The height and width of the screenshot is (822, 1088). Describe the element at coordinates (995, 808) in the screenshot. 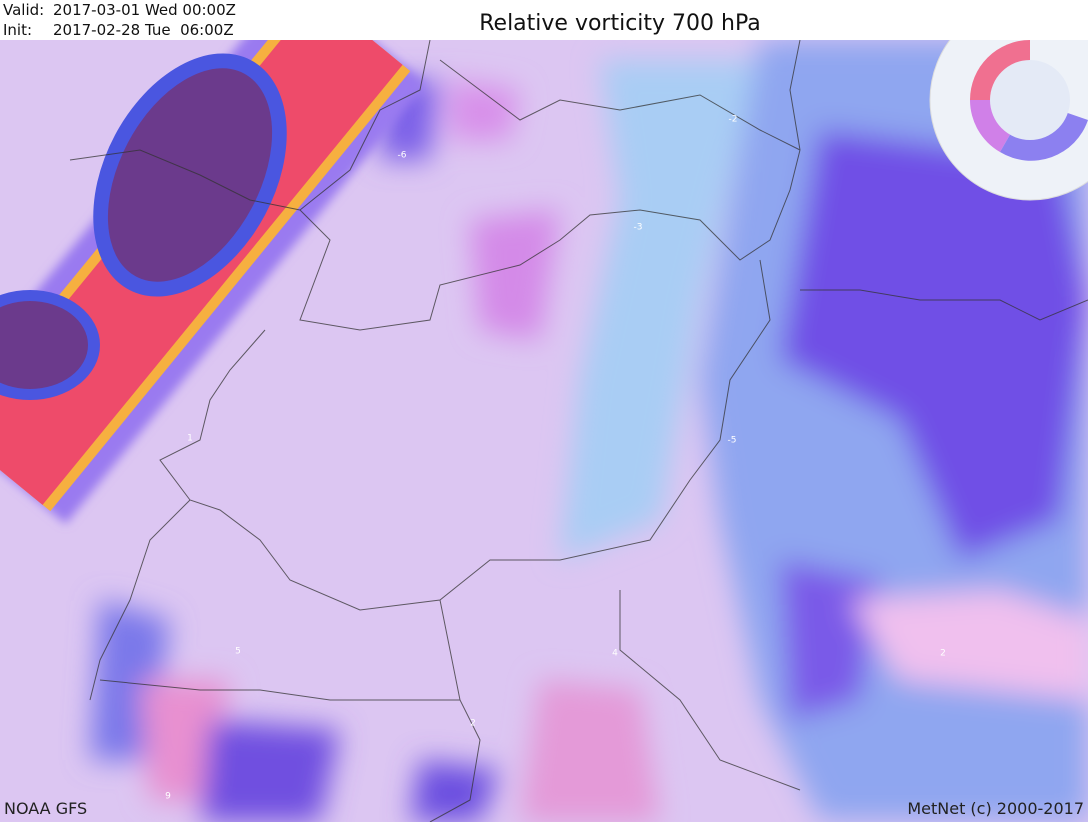

I see `credit: MetNet (c) 2000-2017` at that location.